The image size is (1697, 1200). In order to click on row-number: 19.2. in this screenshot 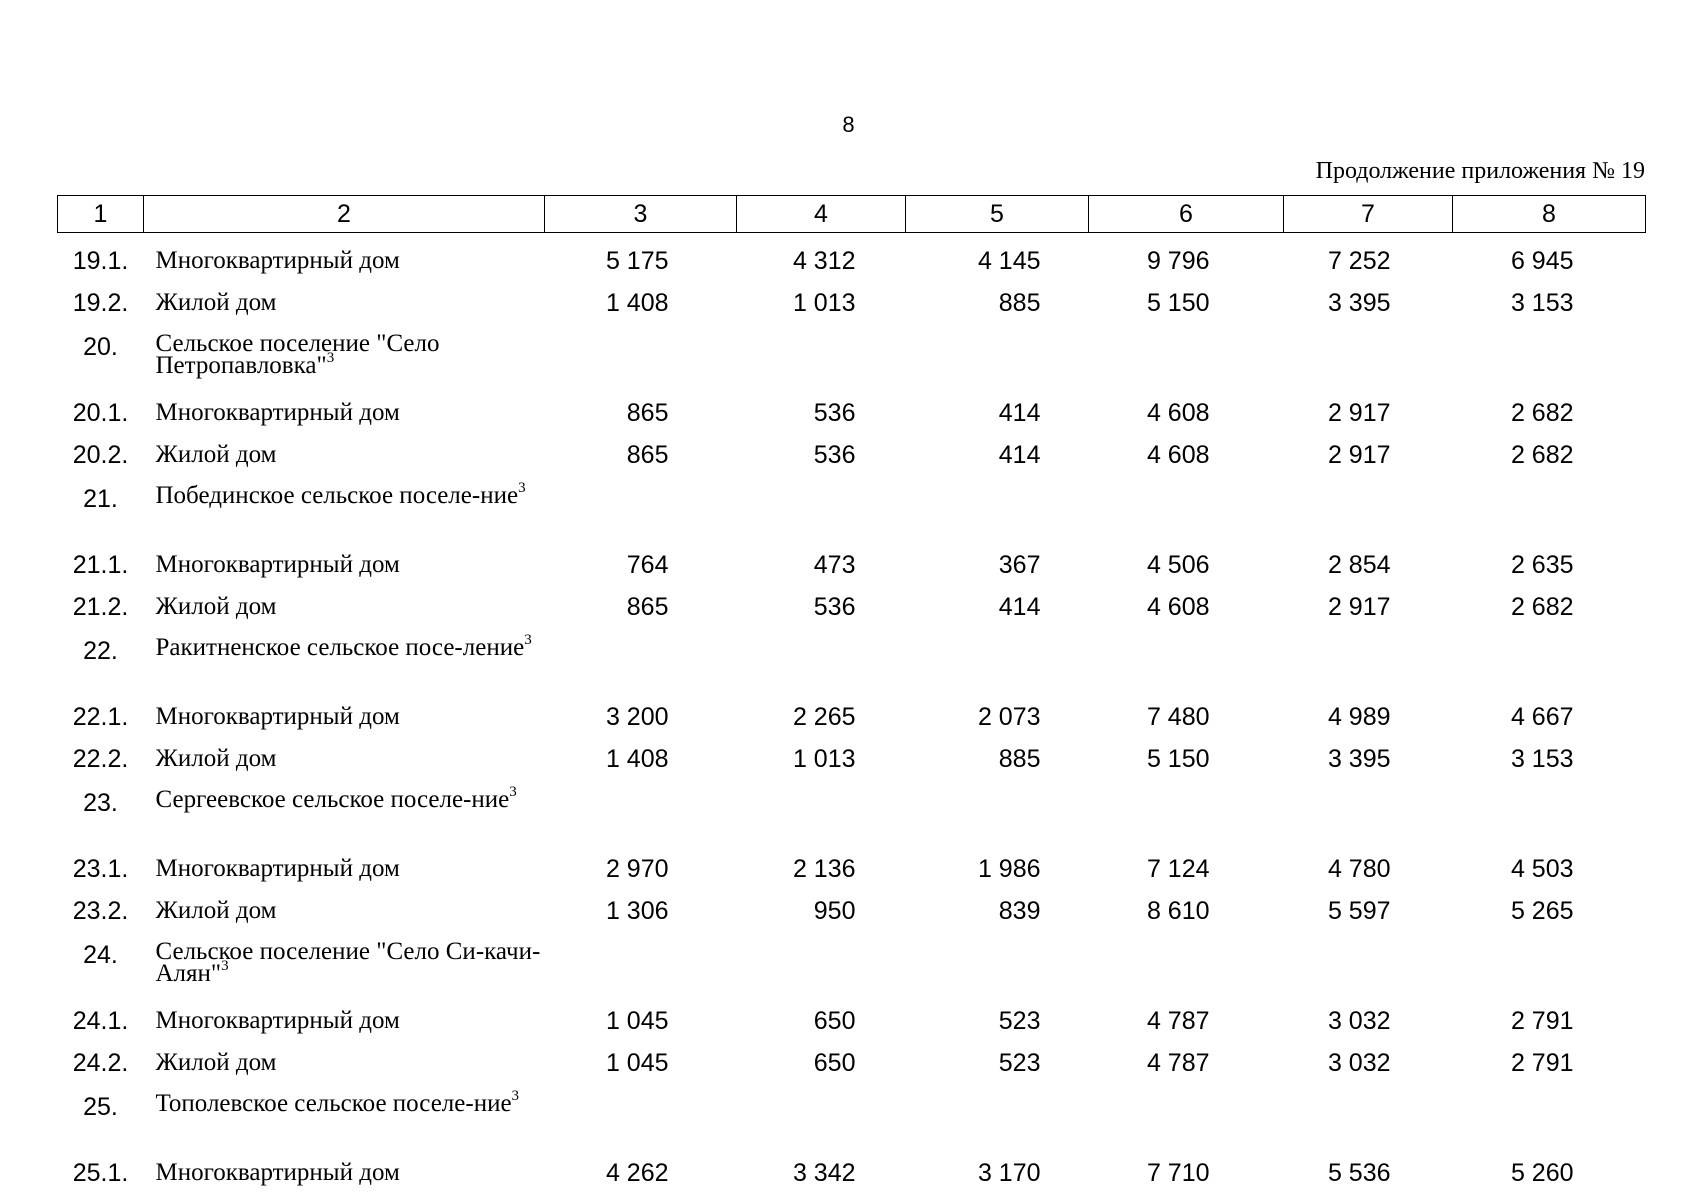, I will do `click(100, 303)`.